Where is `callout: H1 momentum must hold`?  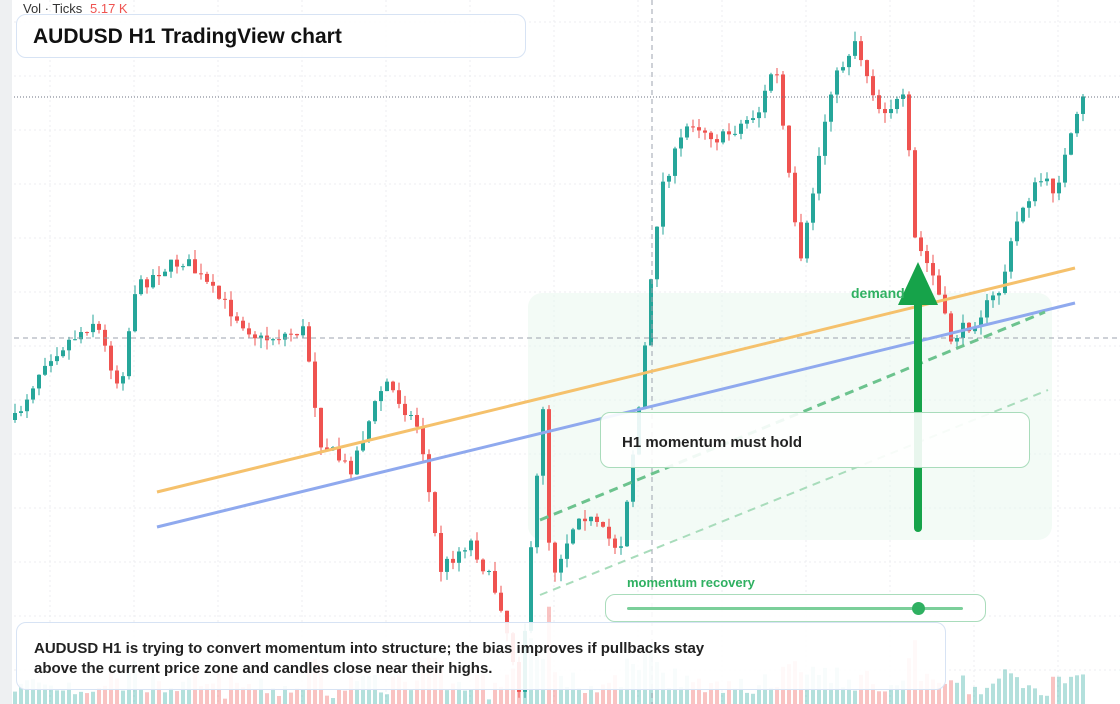
callout: H1 momentum must hold is located at coordinates (712, 442).